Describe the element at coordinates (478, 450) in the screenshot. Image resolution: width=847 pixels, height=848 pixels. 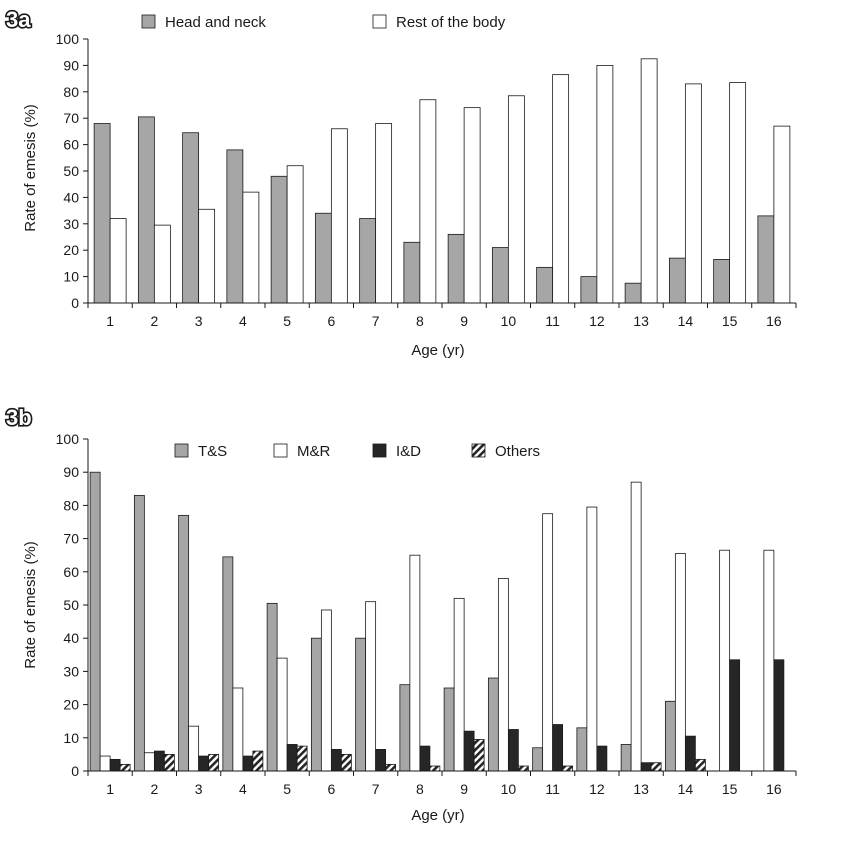
I see `legend-swatch-others-3b` at that location.